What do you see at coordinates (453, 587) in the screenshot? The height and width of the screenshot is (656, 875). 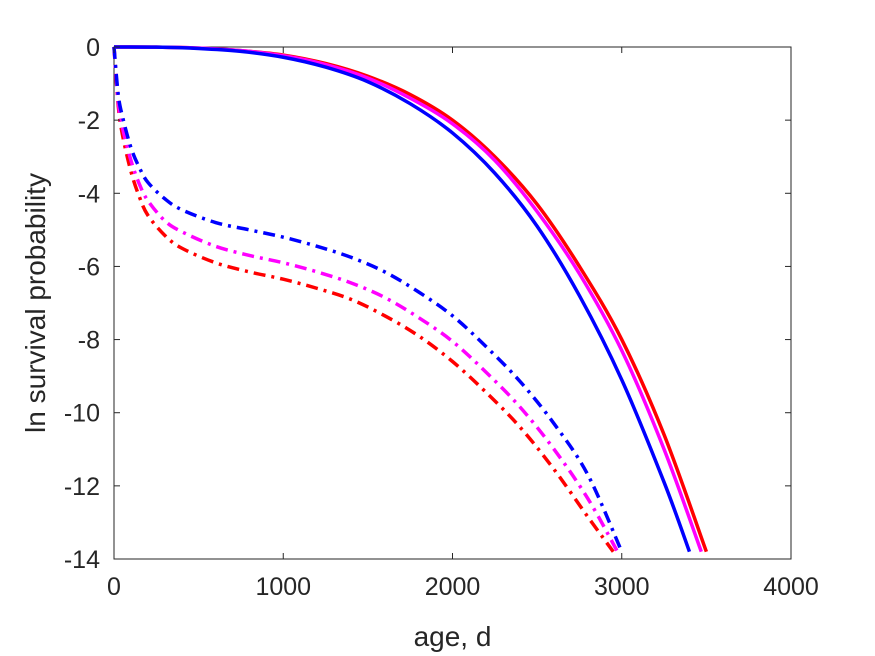 I see `x-tick-label: 2000` at bounding box center [453, 587].